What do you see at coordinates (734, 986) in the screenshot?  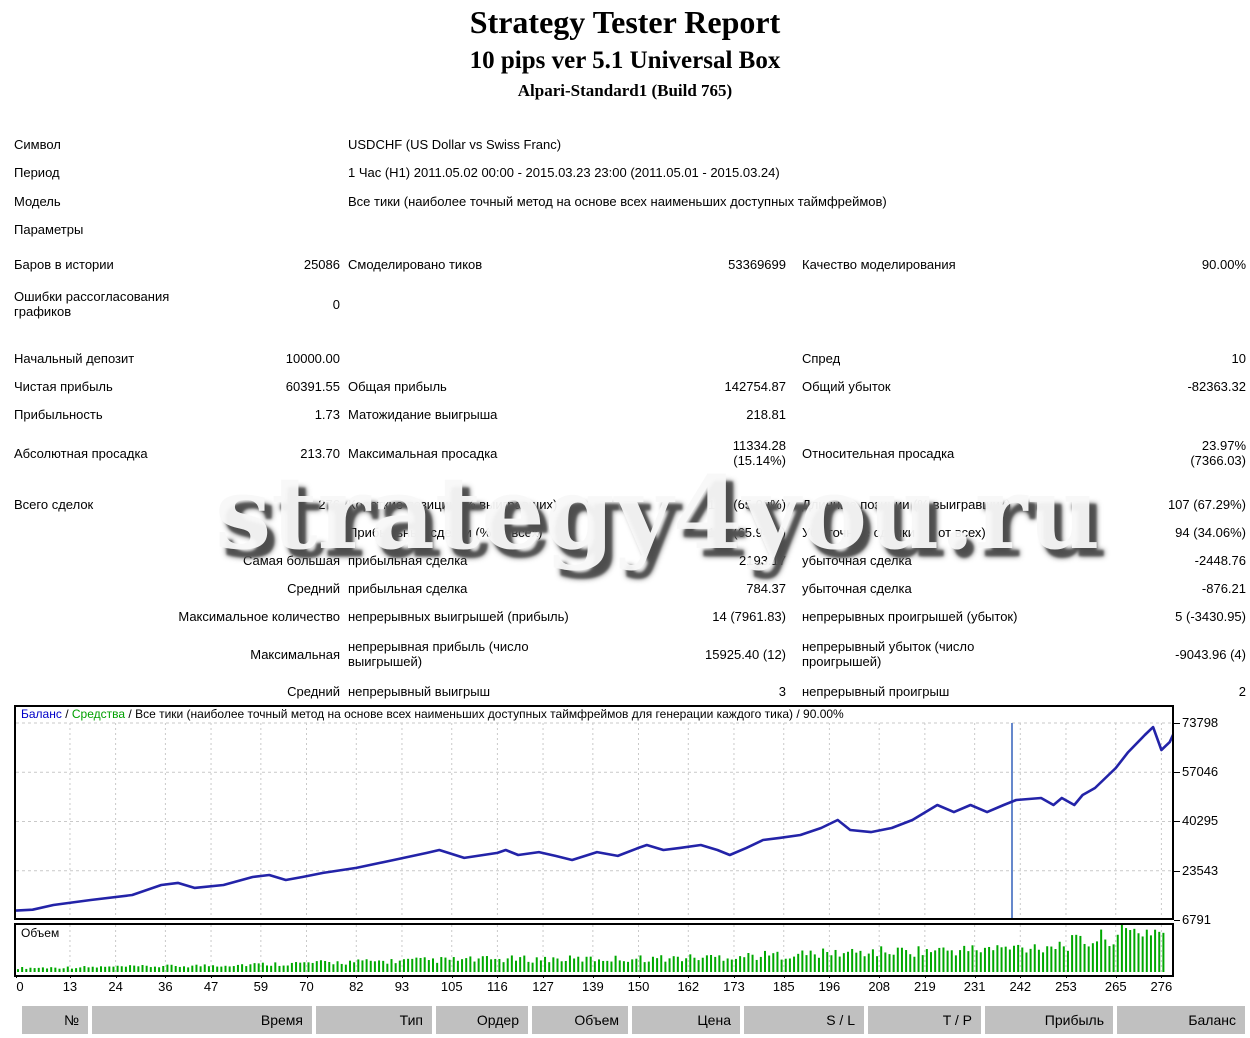 I see `x-axis-label: 173` at bounding box center [734, 986].